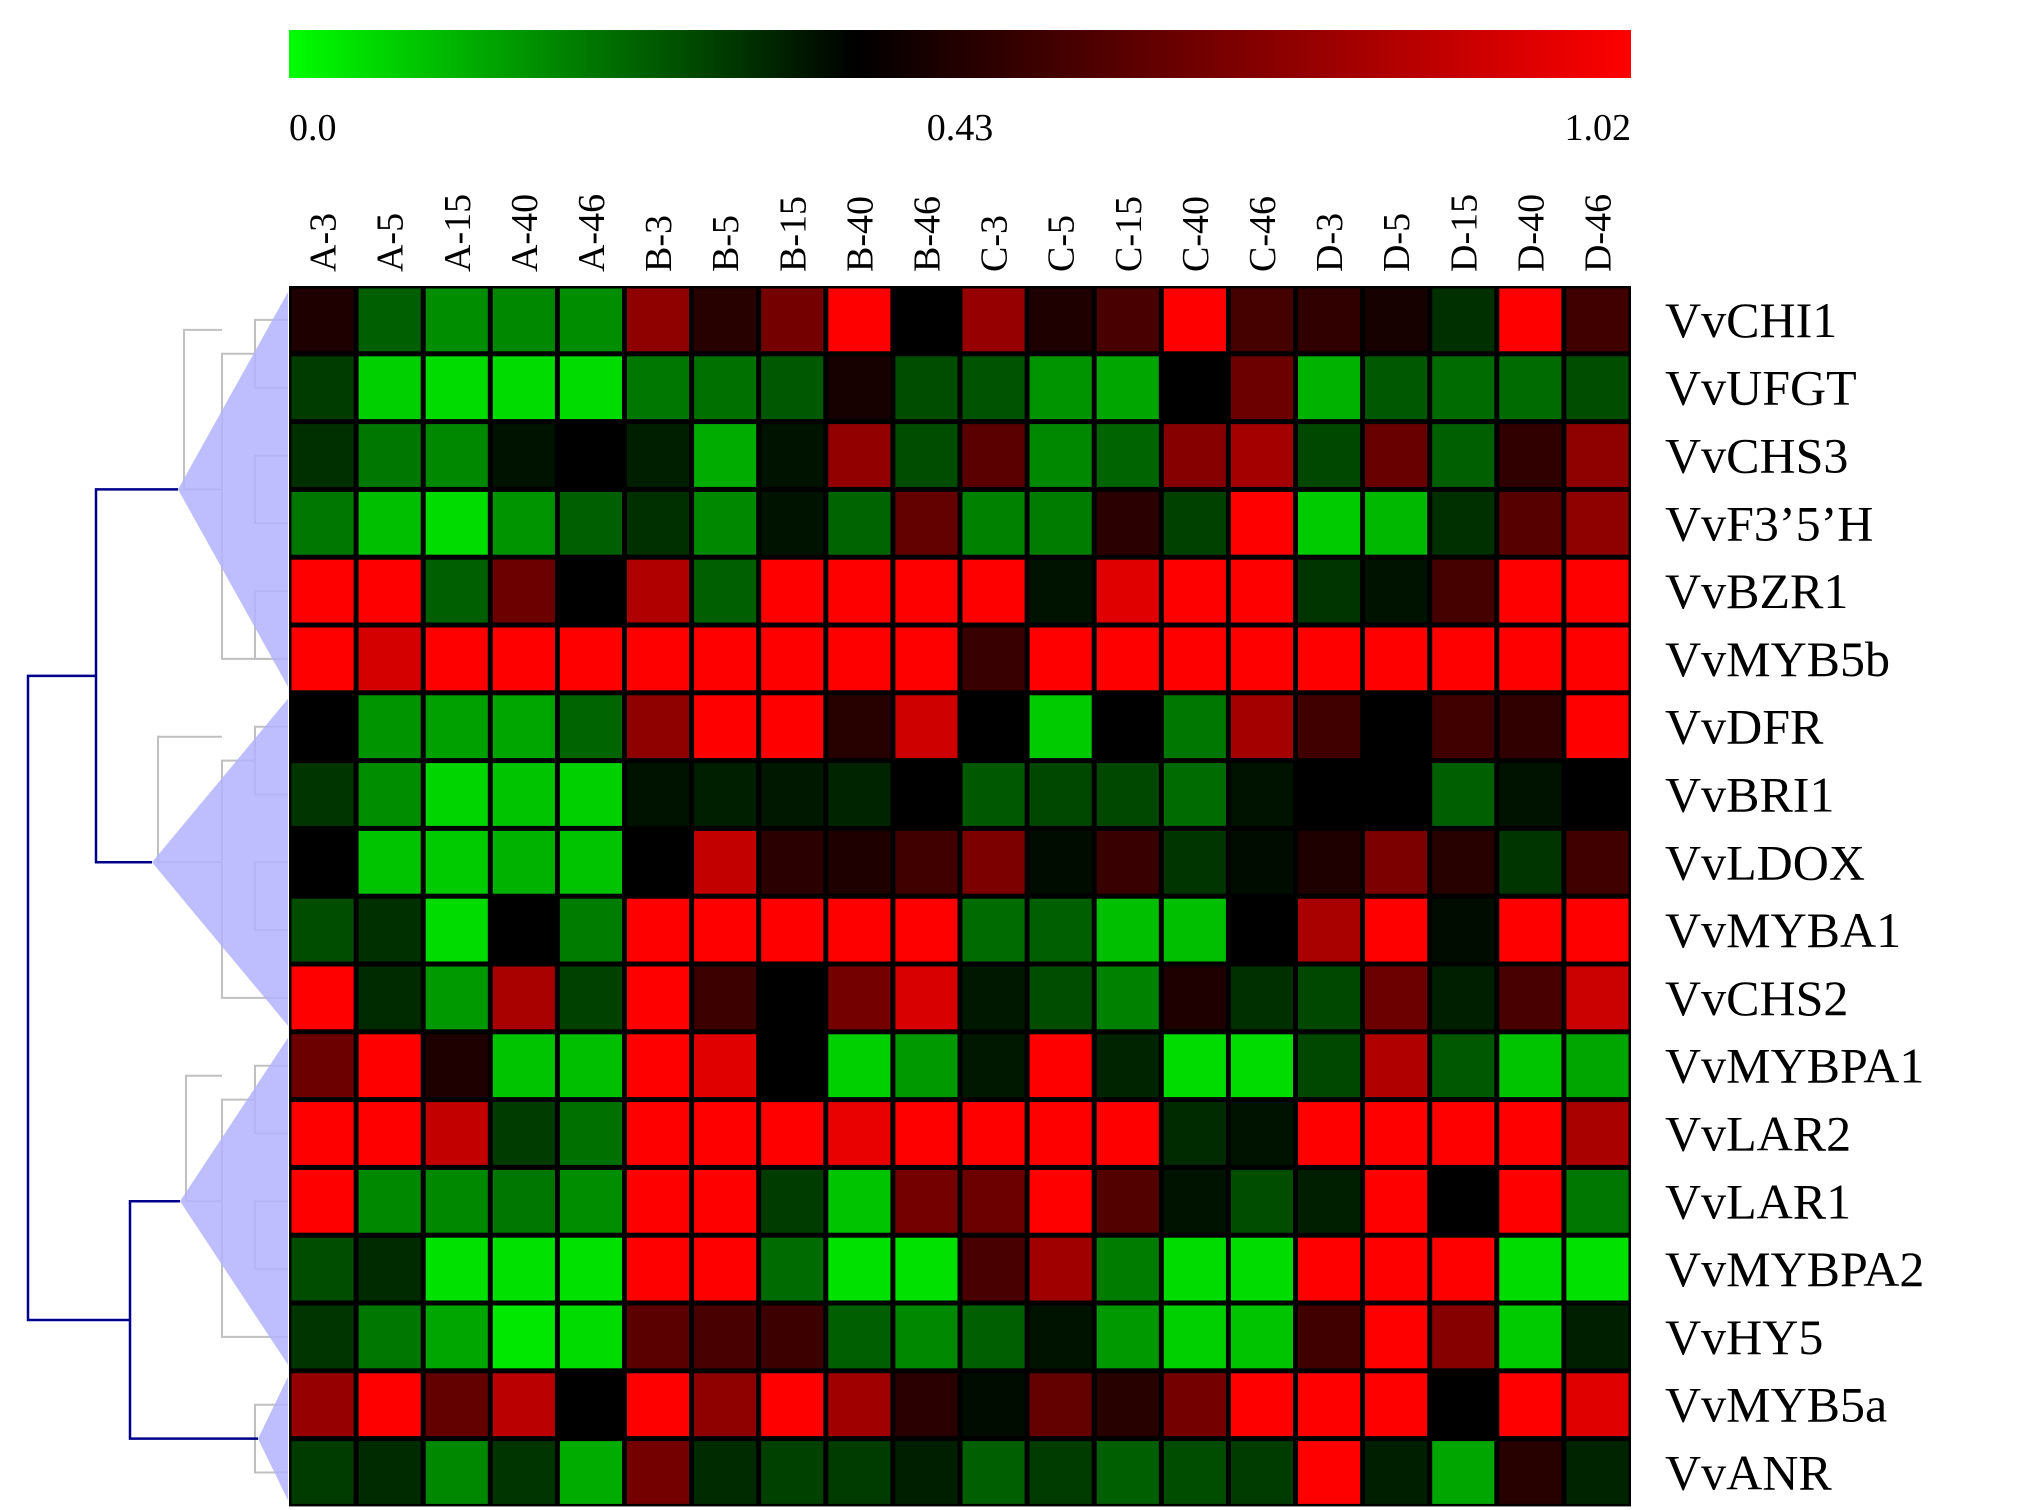 The image size is (2025, 1510). Describe the element at coordinates (1761, 388) in the screenshot. I see `row-label: VvUFGT` at that location.